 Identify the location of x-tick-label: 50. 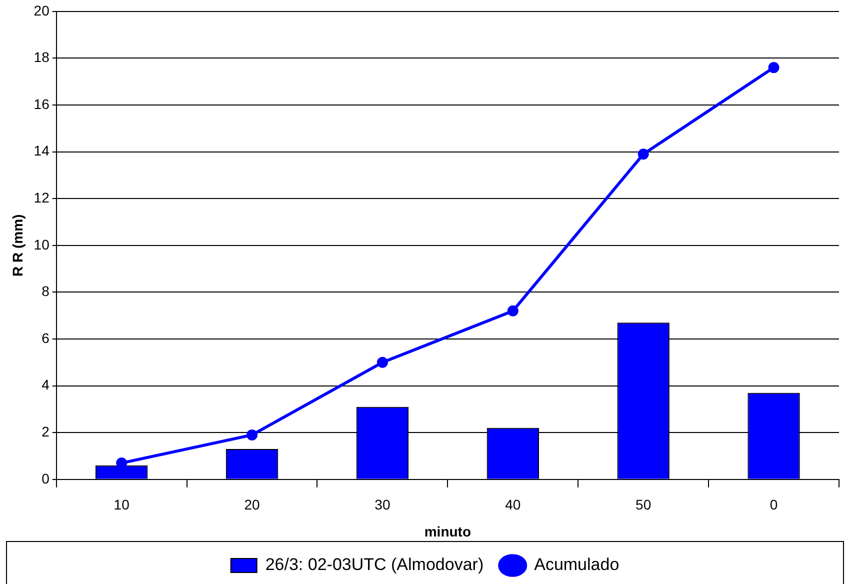
(644, 504).